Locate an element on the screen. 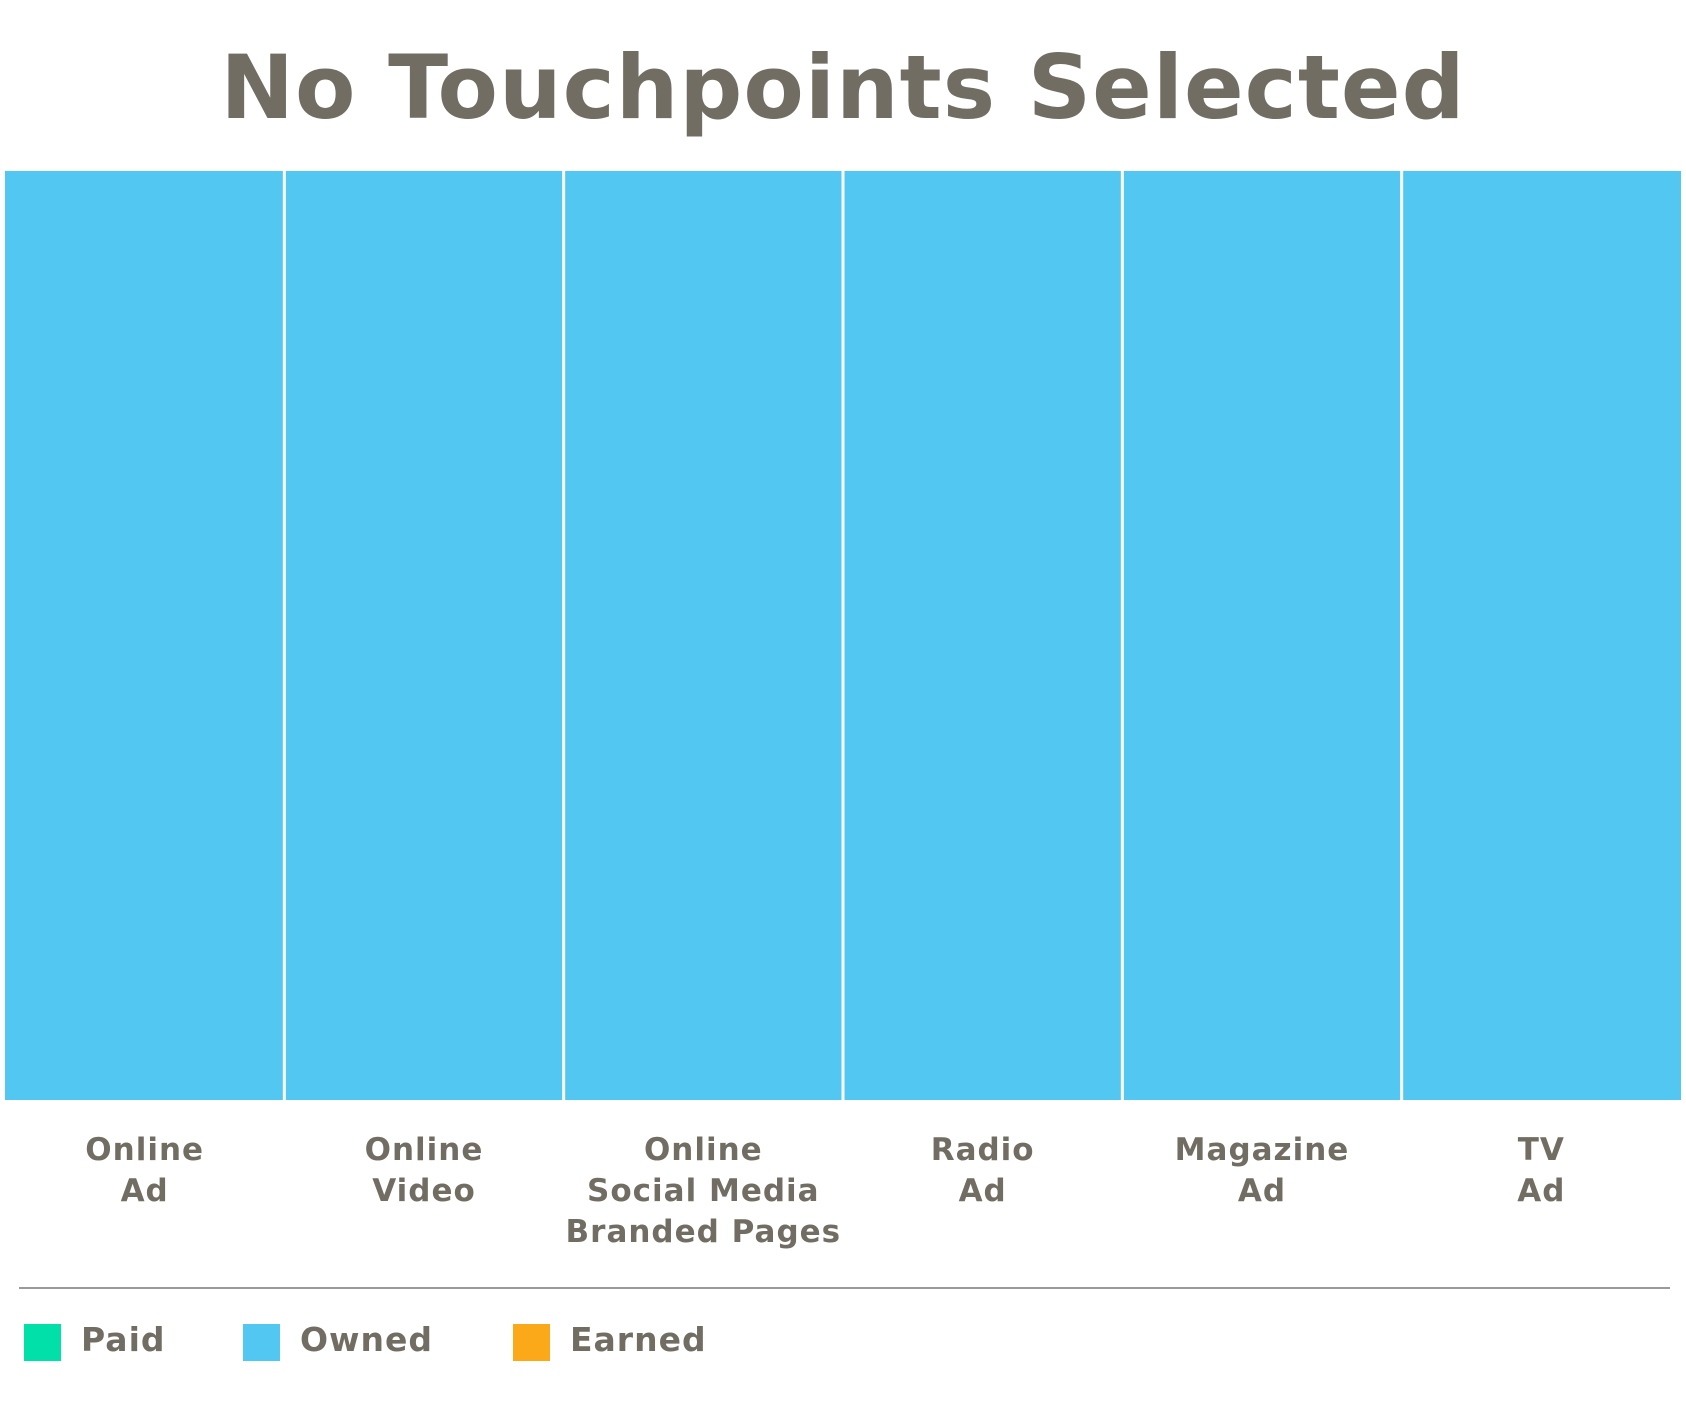  legend-label-earned: Earned is located at coordinates (638, 1339).